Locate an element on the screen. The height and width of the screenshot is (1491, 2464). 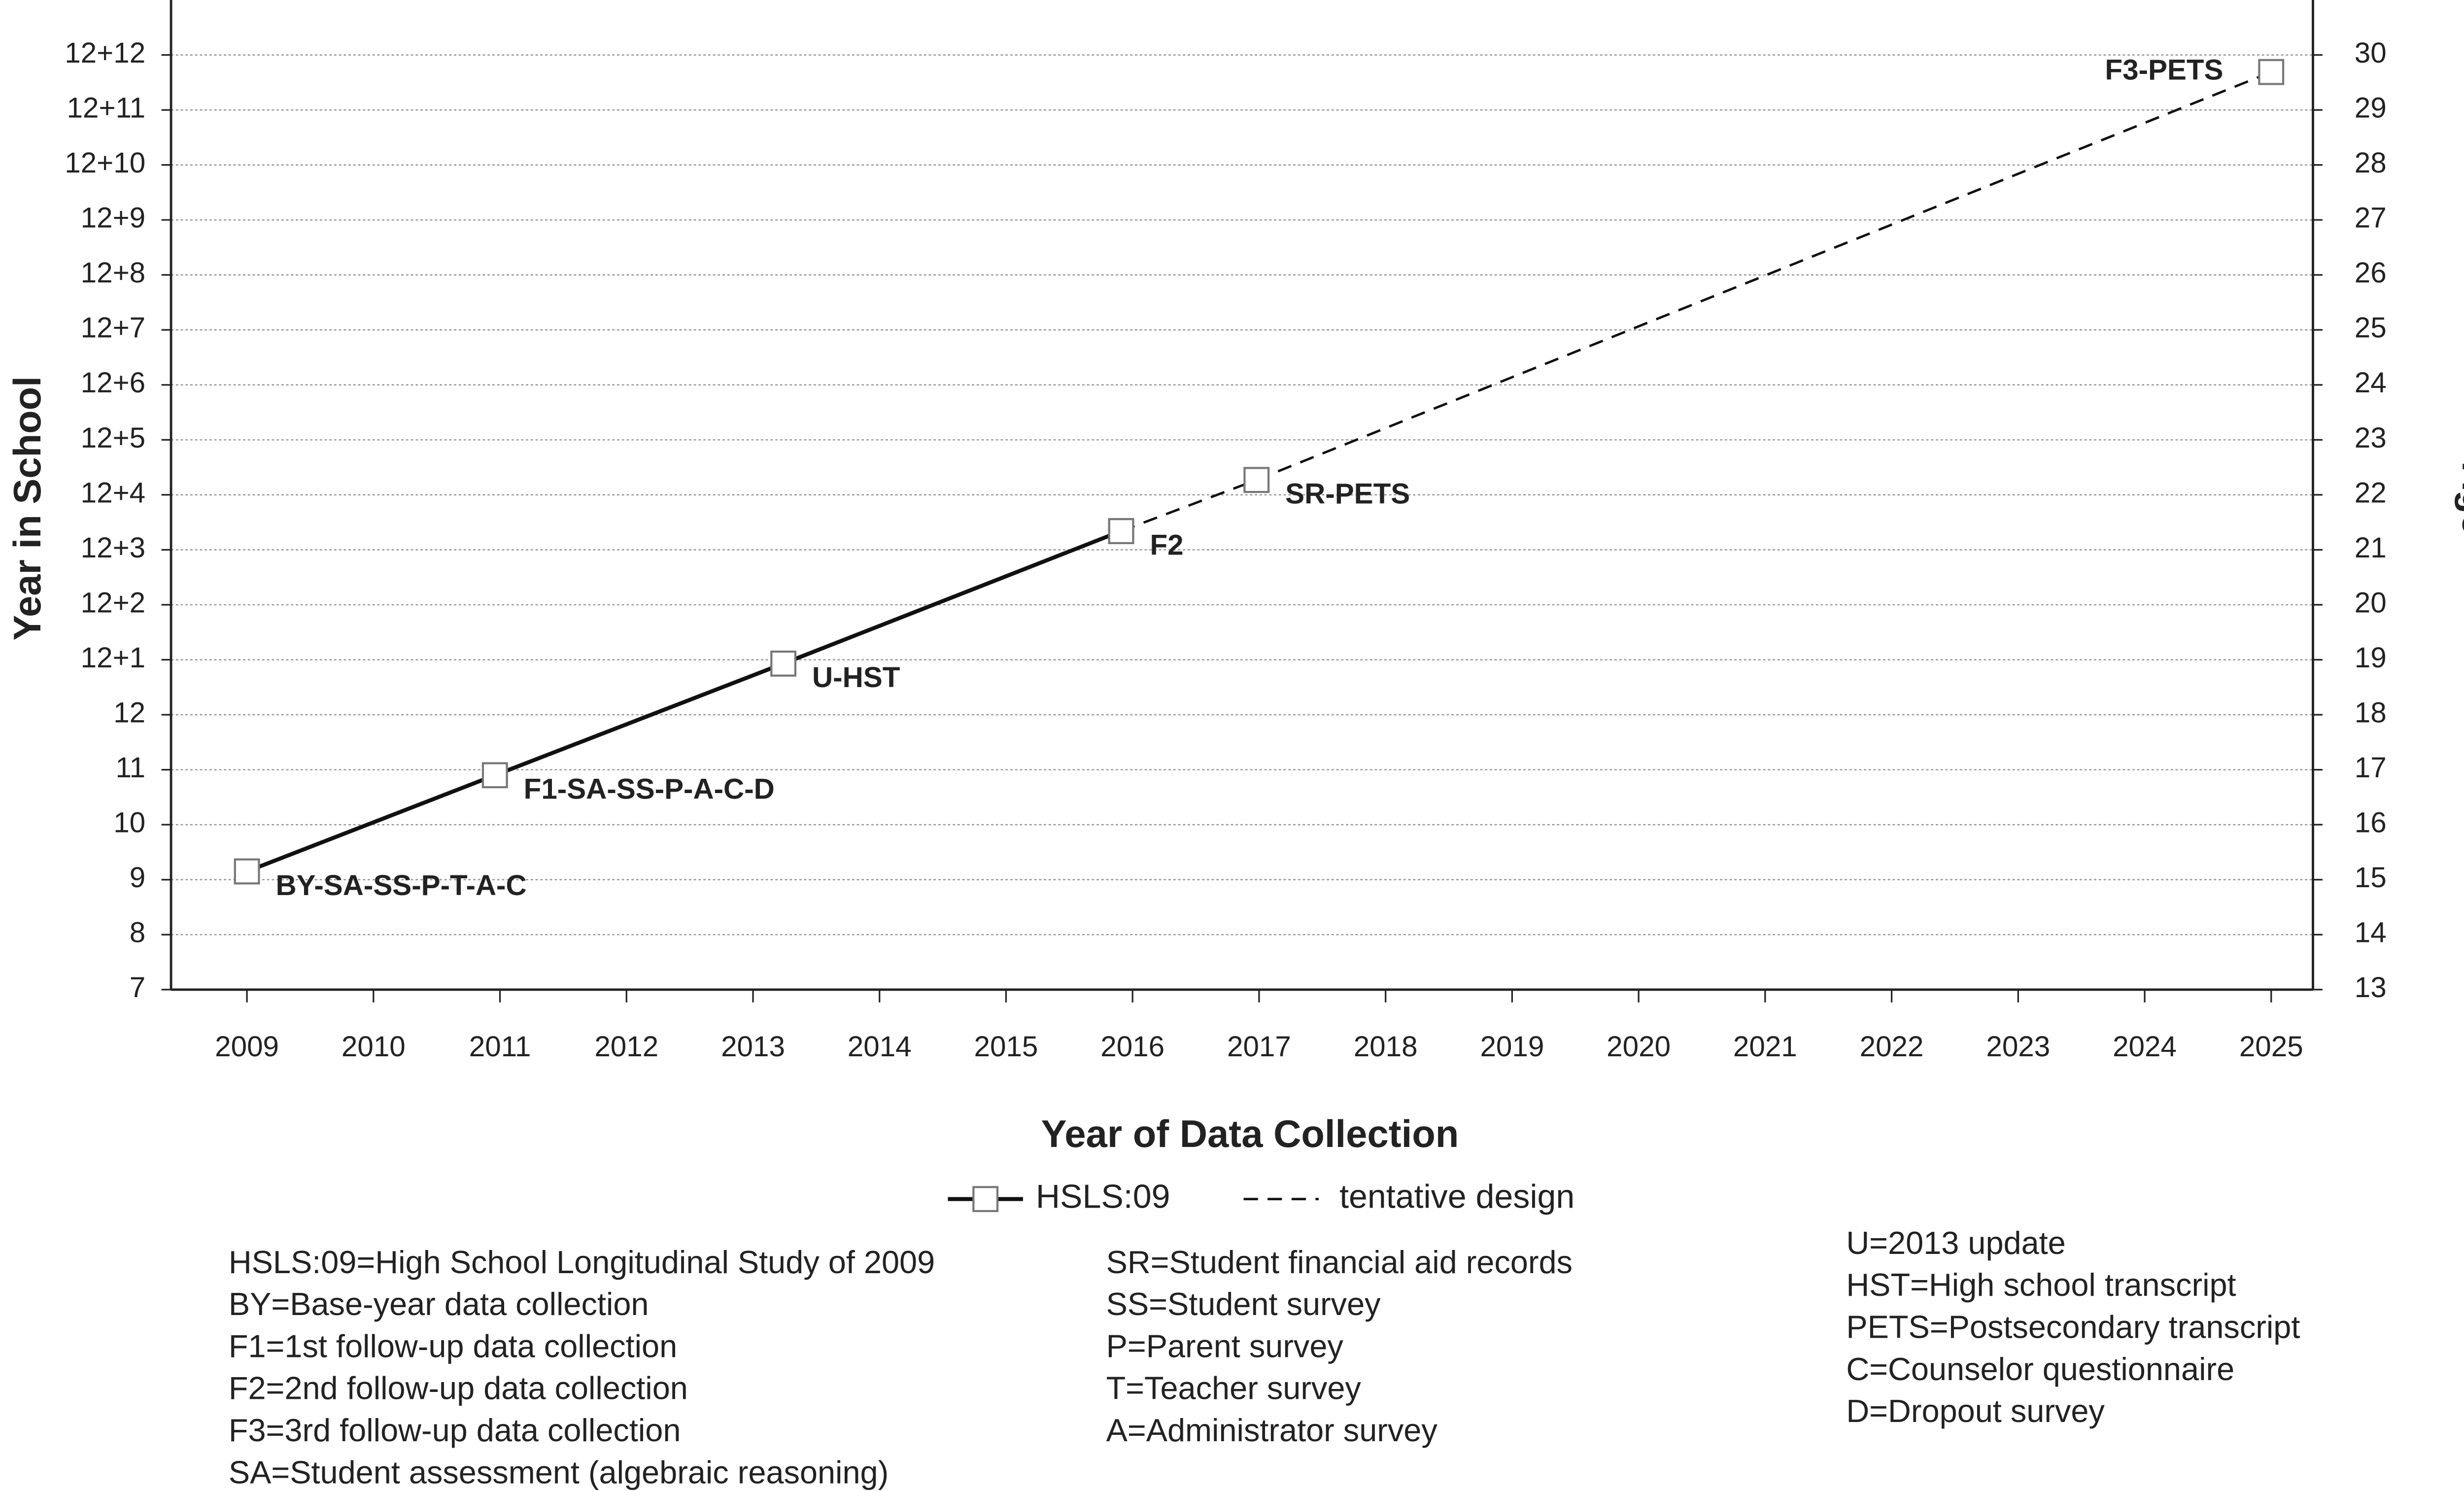
y-tick-label: 10 is located at coordinates (129, 823).